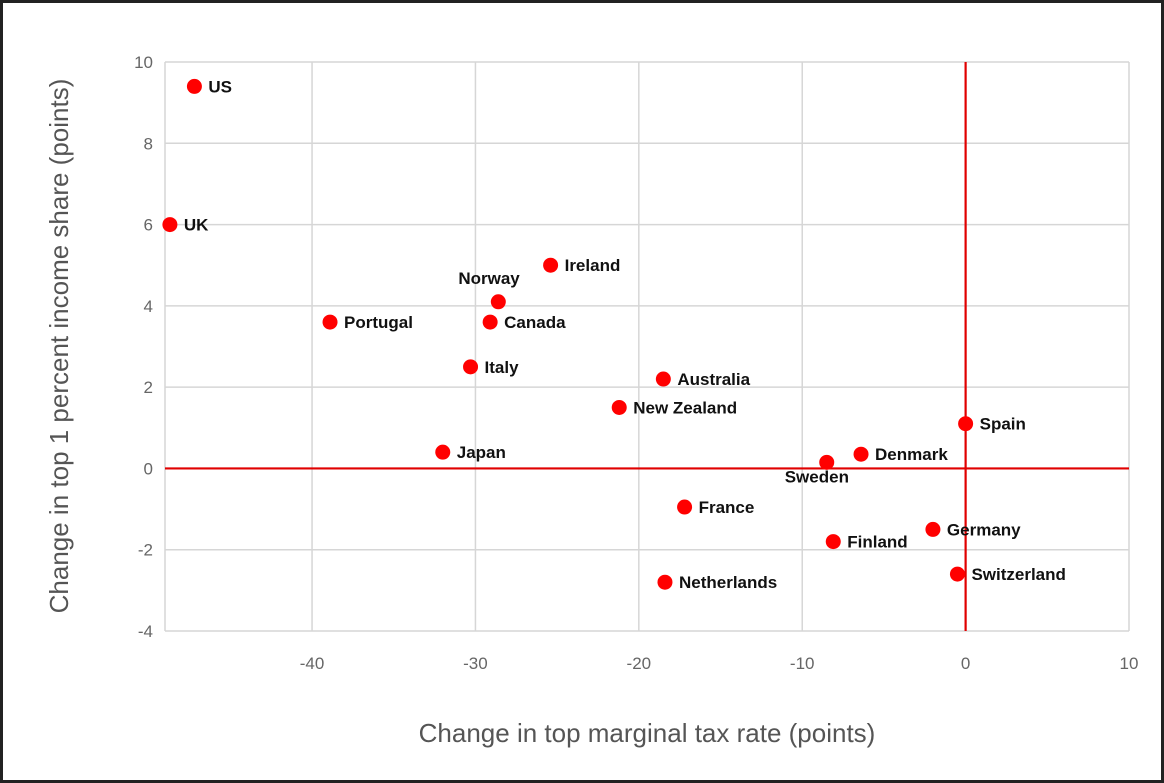 This screenshot has height=783, width=1164. Describe the element at coordinates (148, 387) in the screenshot. I see `y-tick-label: 2` at that location.